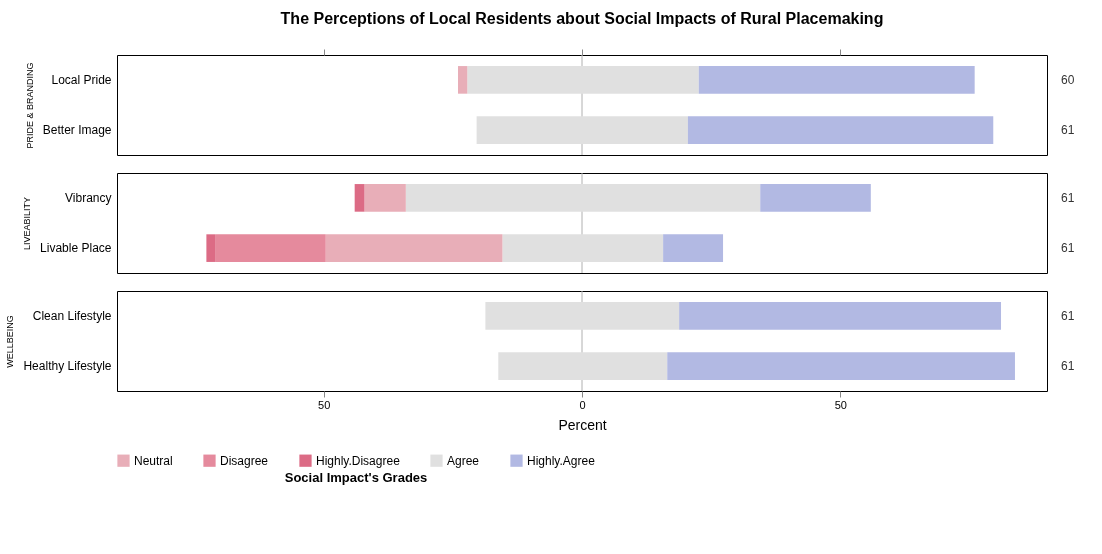  What do you see at coordinates (76, 248) in the screenshot?
I see `y-tick-label: Livable Place` at bounding box center [76, 248].